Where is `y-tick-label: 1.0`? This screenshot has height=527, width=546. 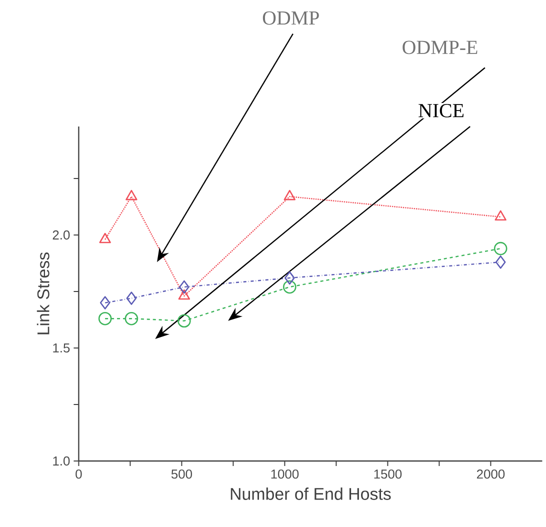
y-tick-label: 1.0 is located at coordinates (61, 461).